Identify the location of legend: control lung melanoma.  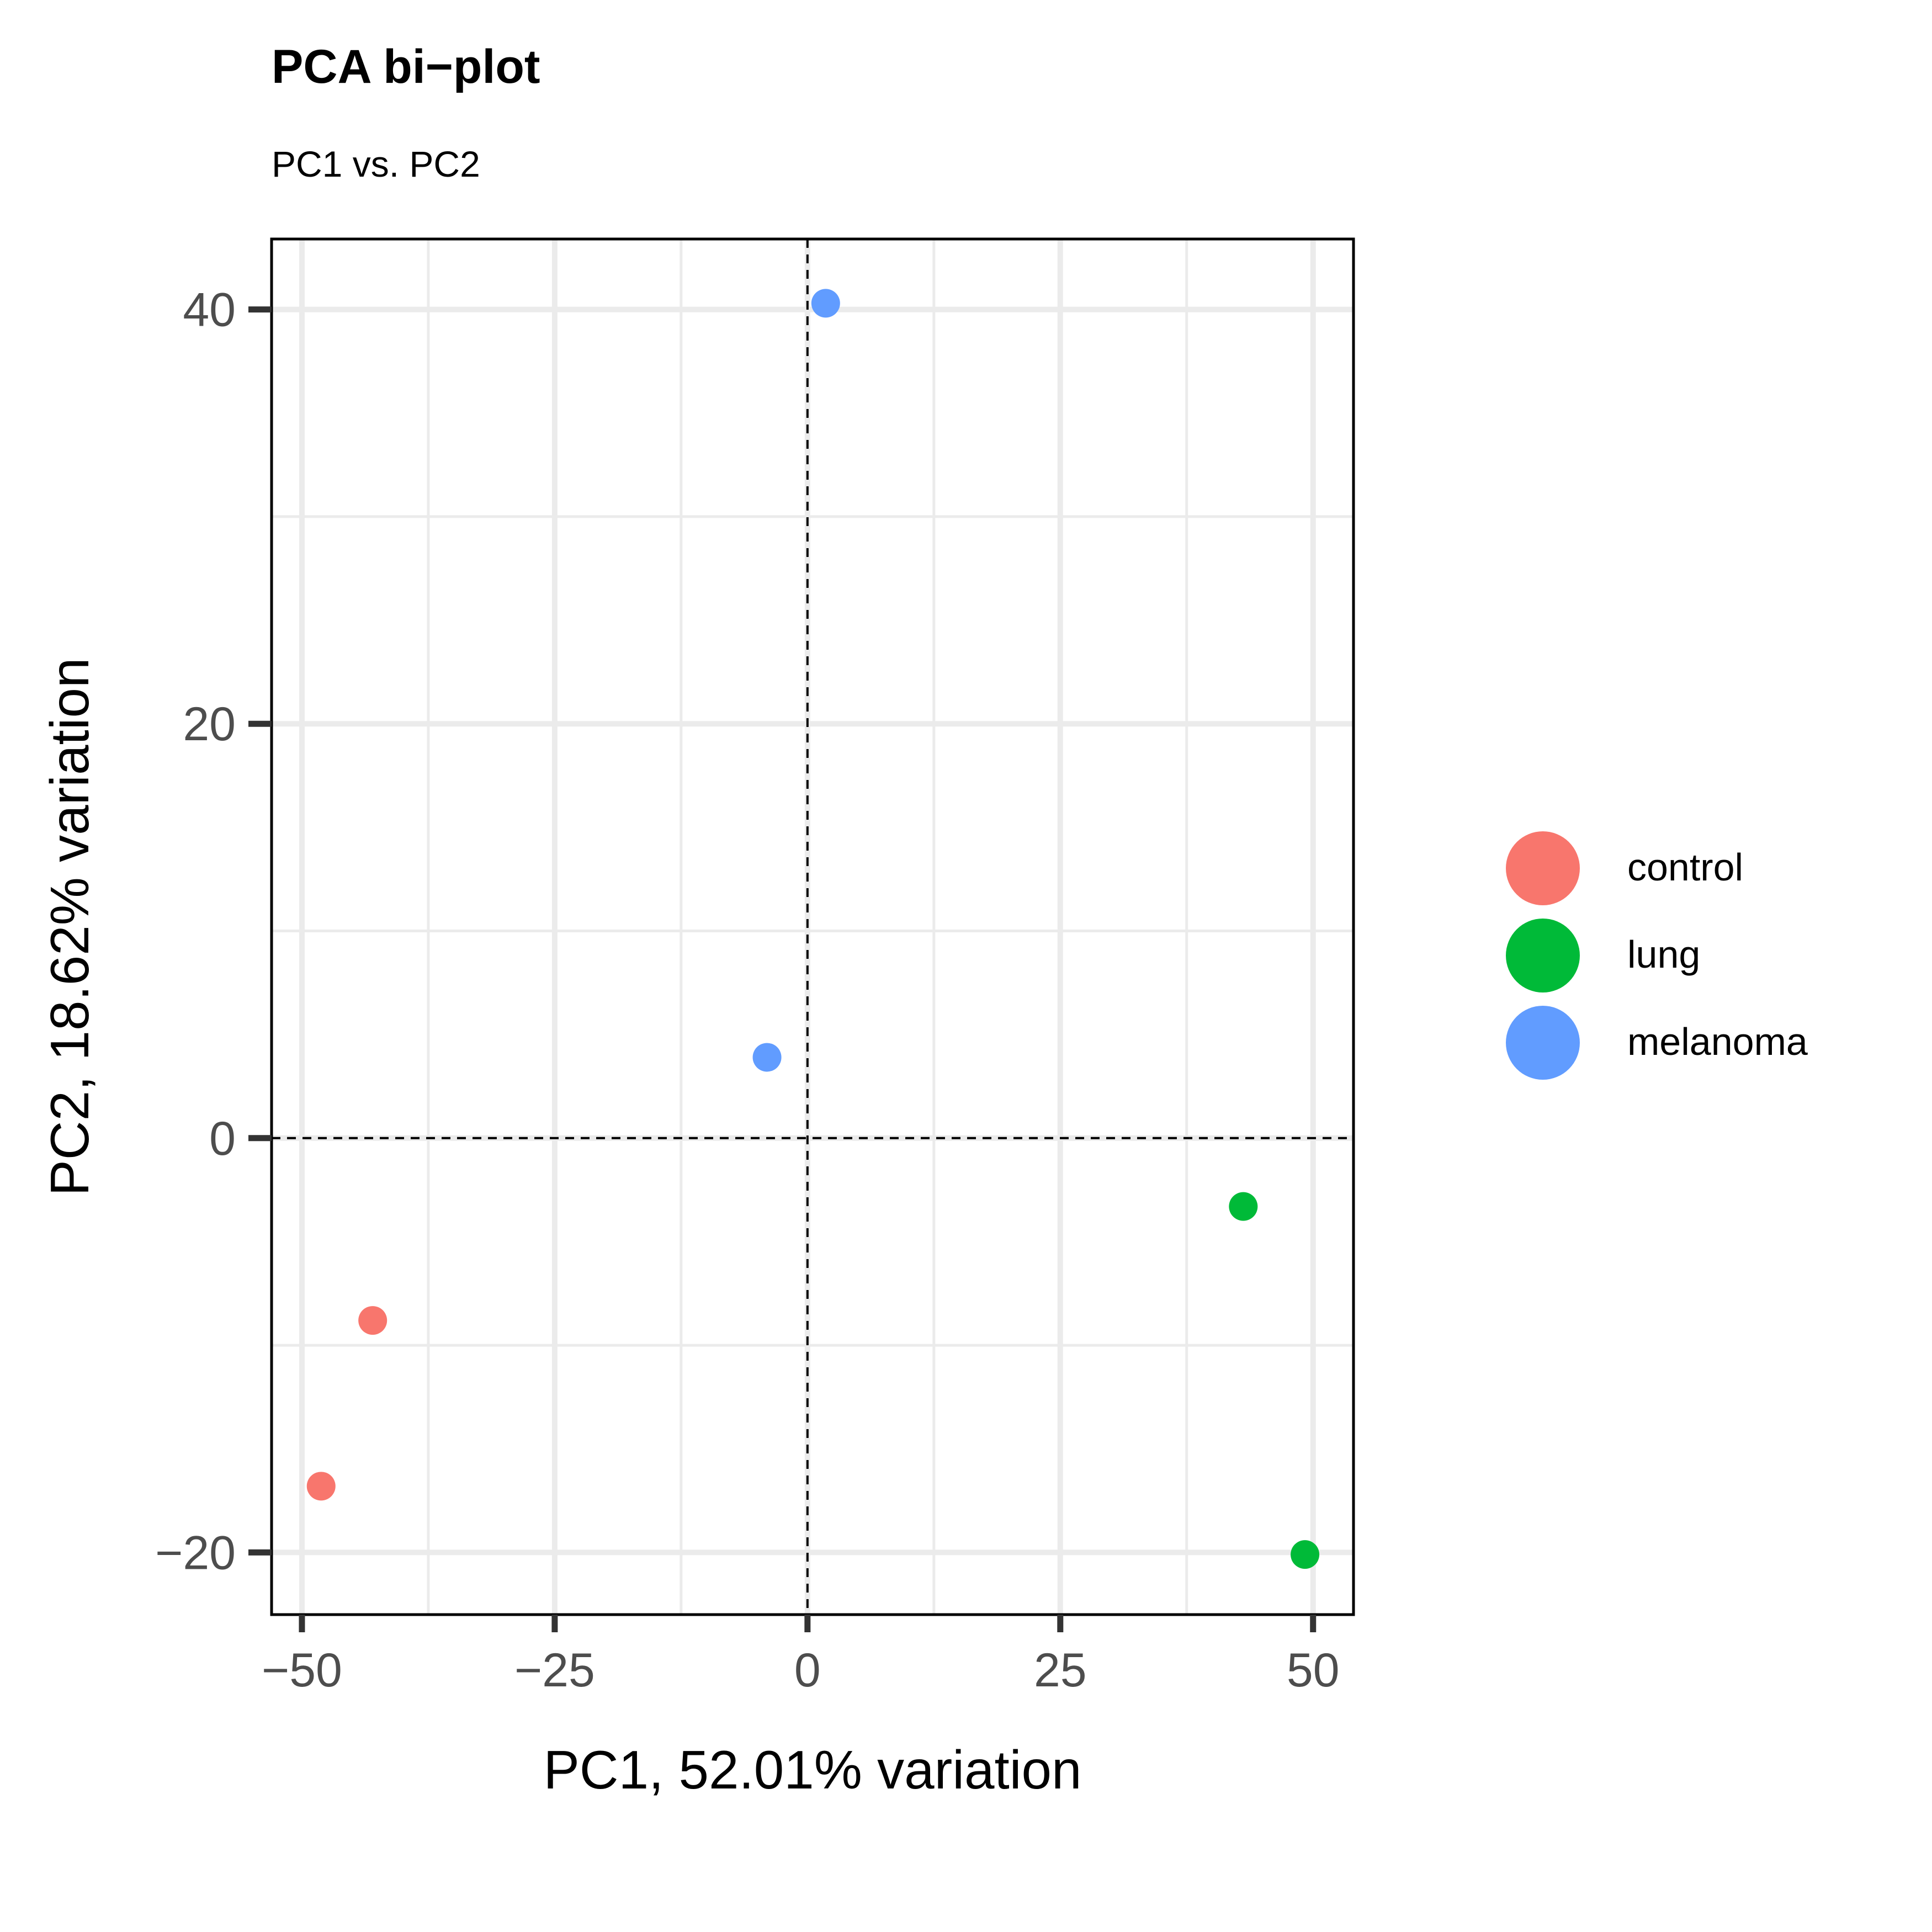
(1657, 956).